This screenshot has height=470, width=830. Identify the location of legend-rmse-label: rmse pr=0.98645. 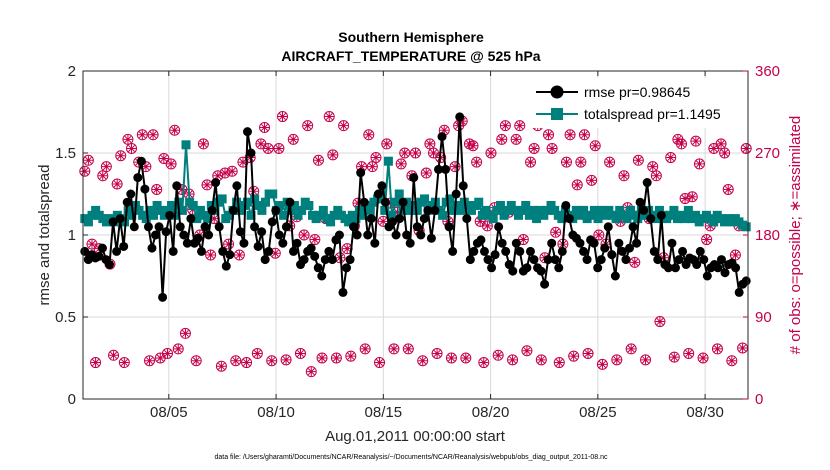
(637, 92).